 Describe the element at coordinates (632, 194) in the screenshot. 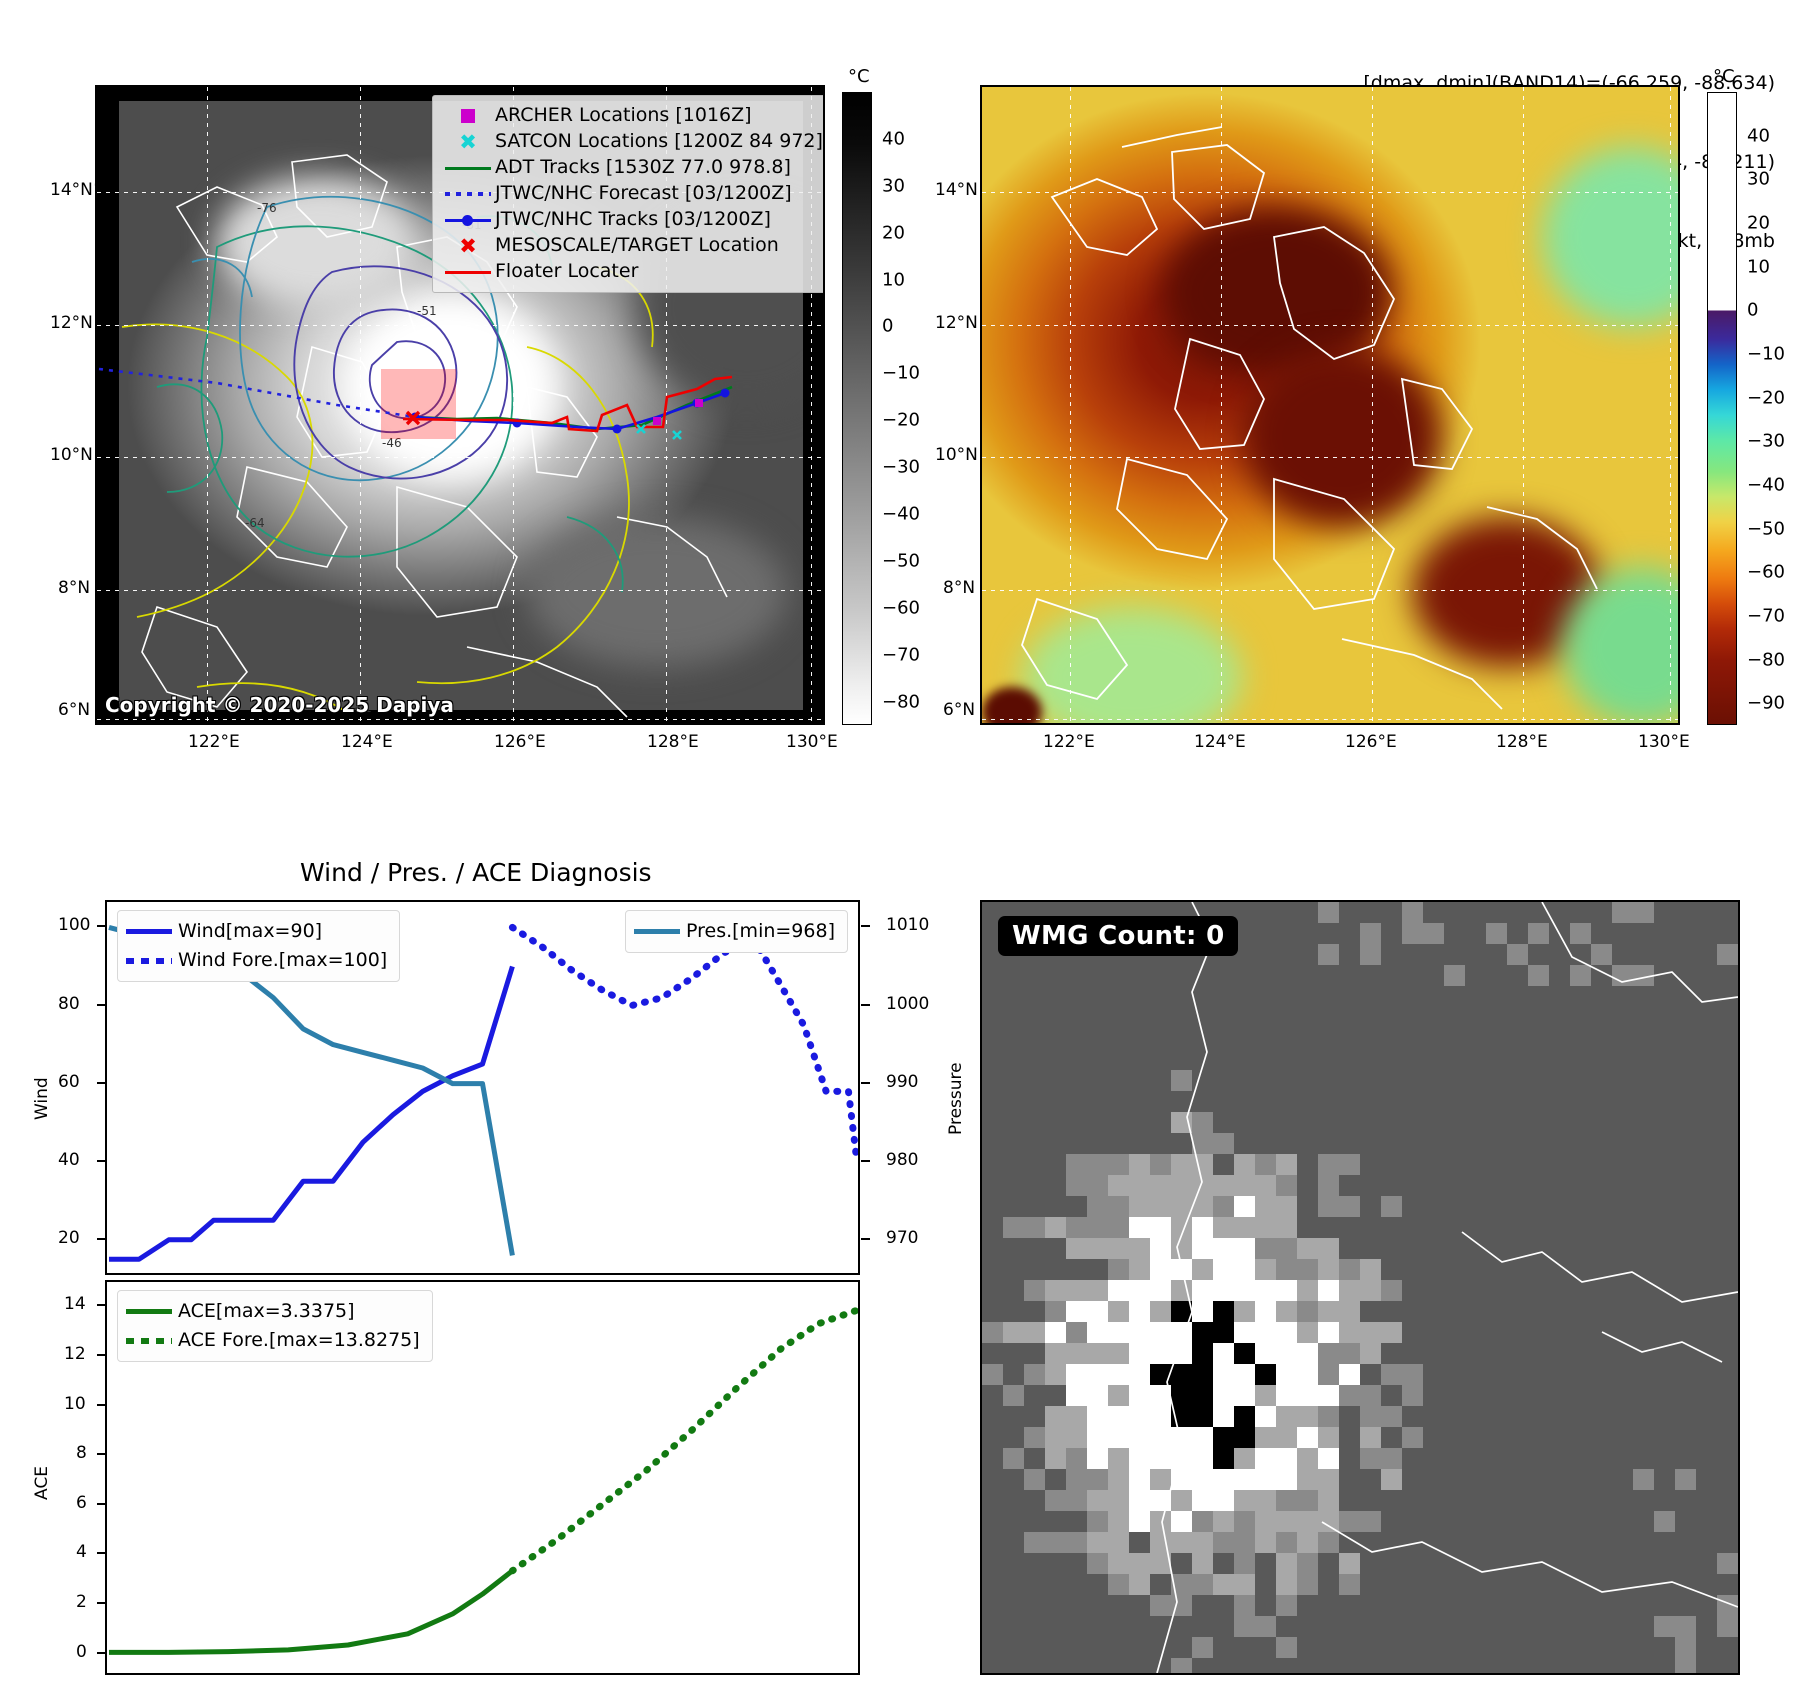

I see `legend-item: JTWC/NHC Forecast [03/1200Z]` at that location.